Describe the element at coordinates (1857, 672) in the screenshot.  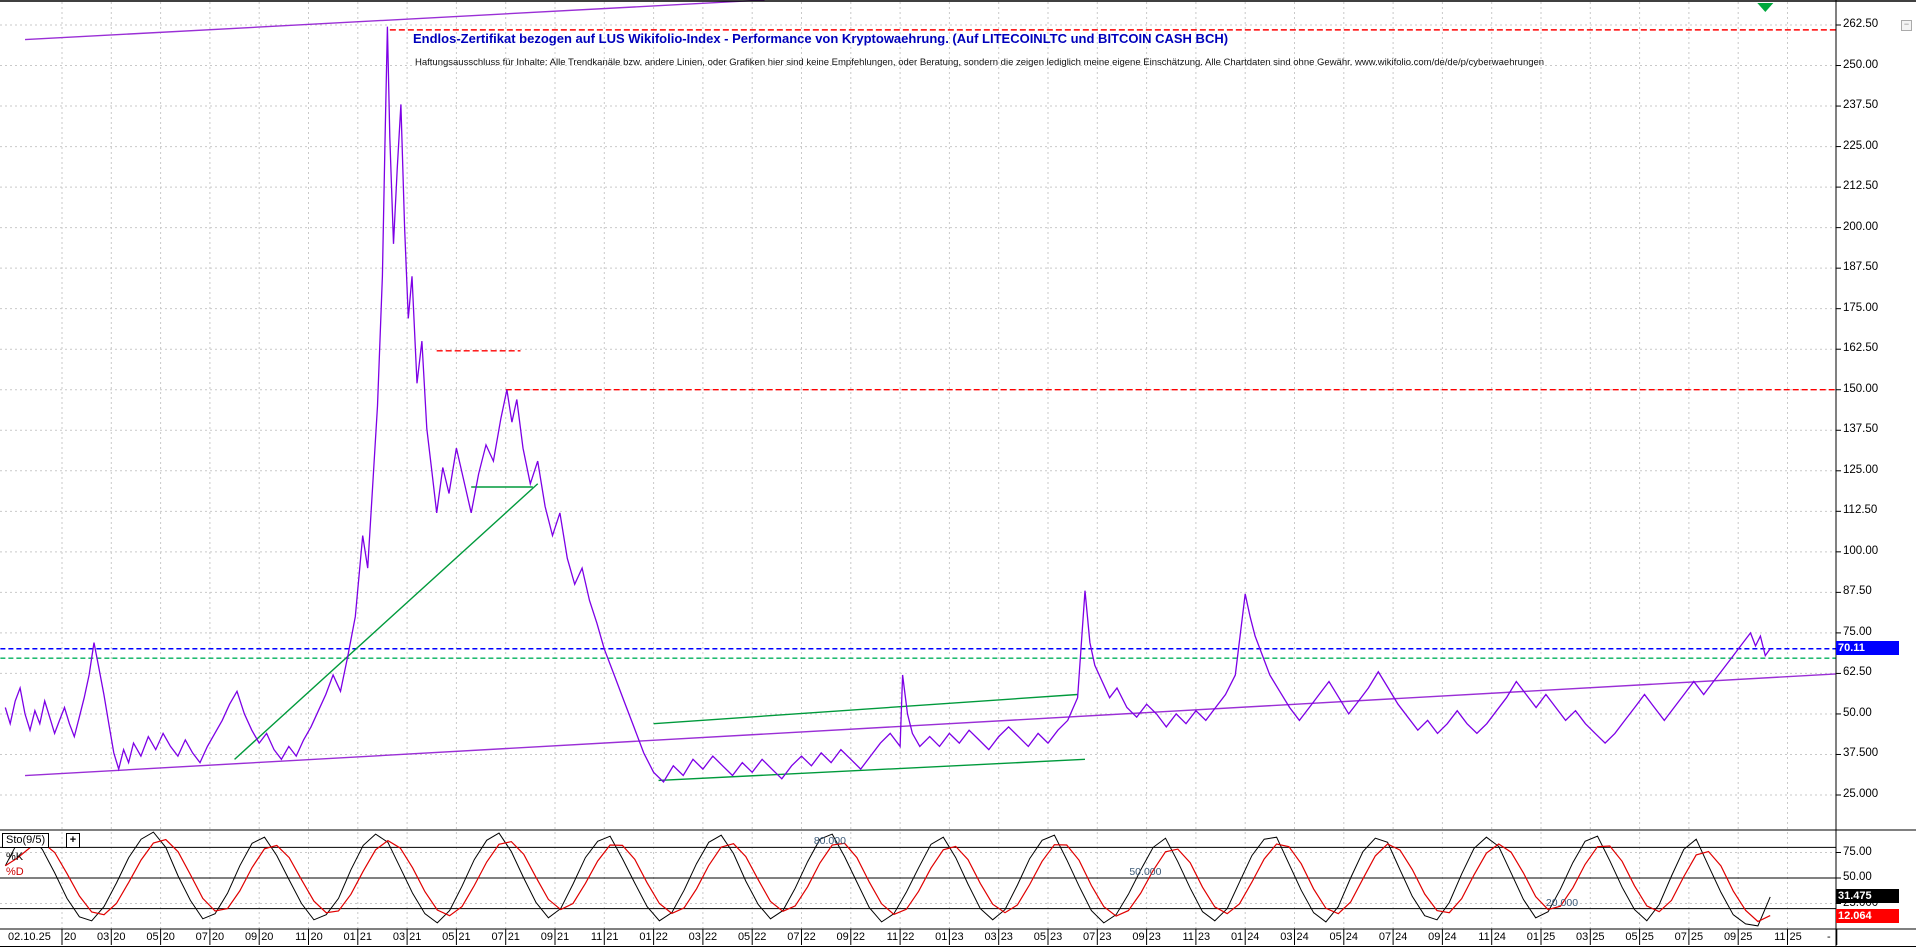
I see `y-axis-label: 62.50` at that location.